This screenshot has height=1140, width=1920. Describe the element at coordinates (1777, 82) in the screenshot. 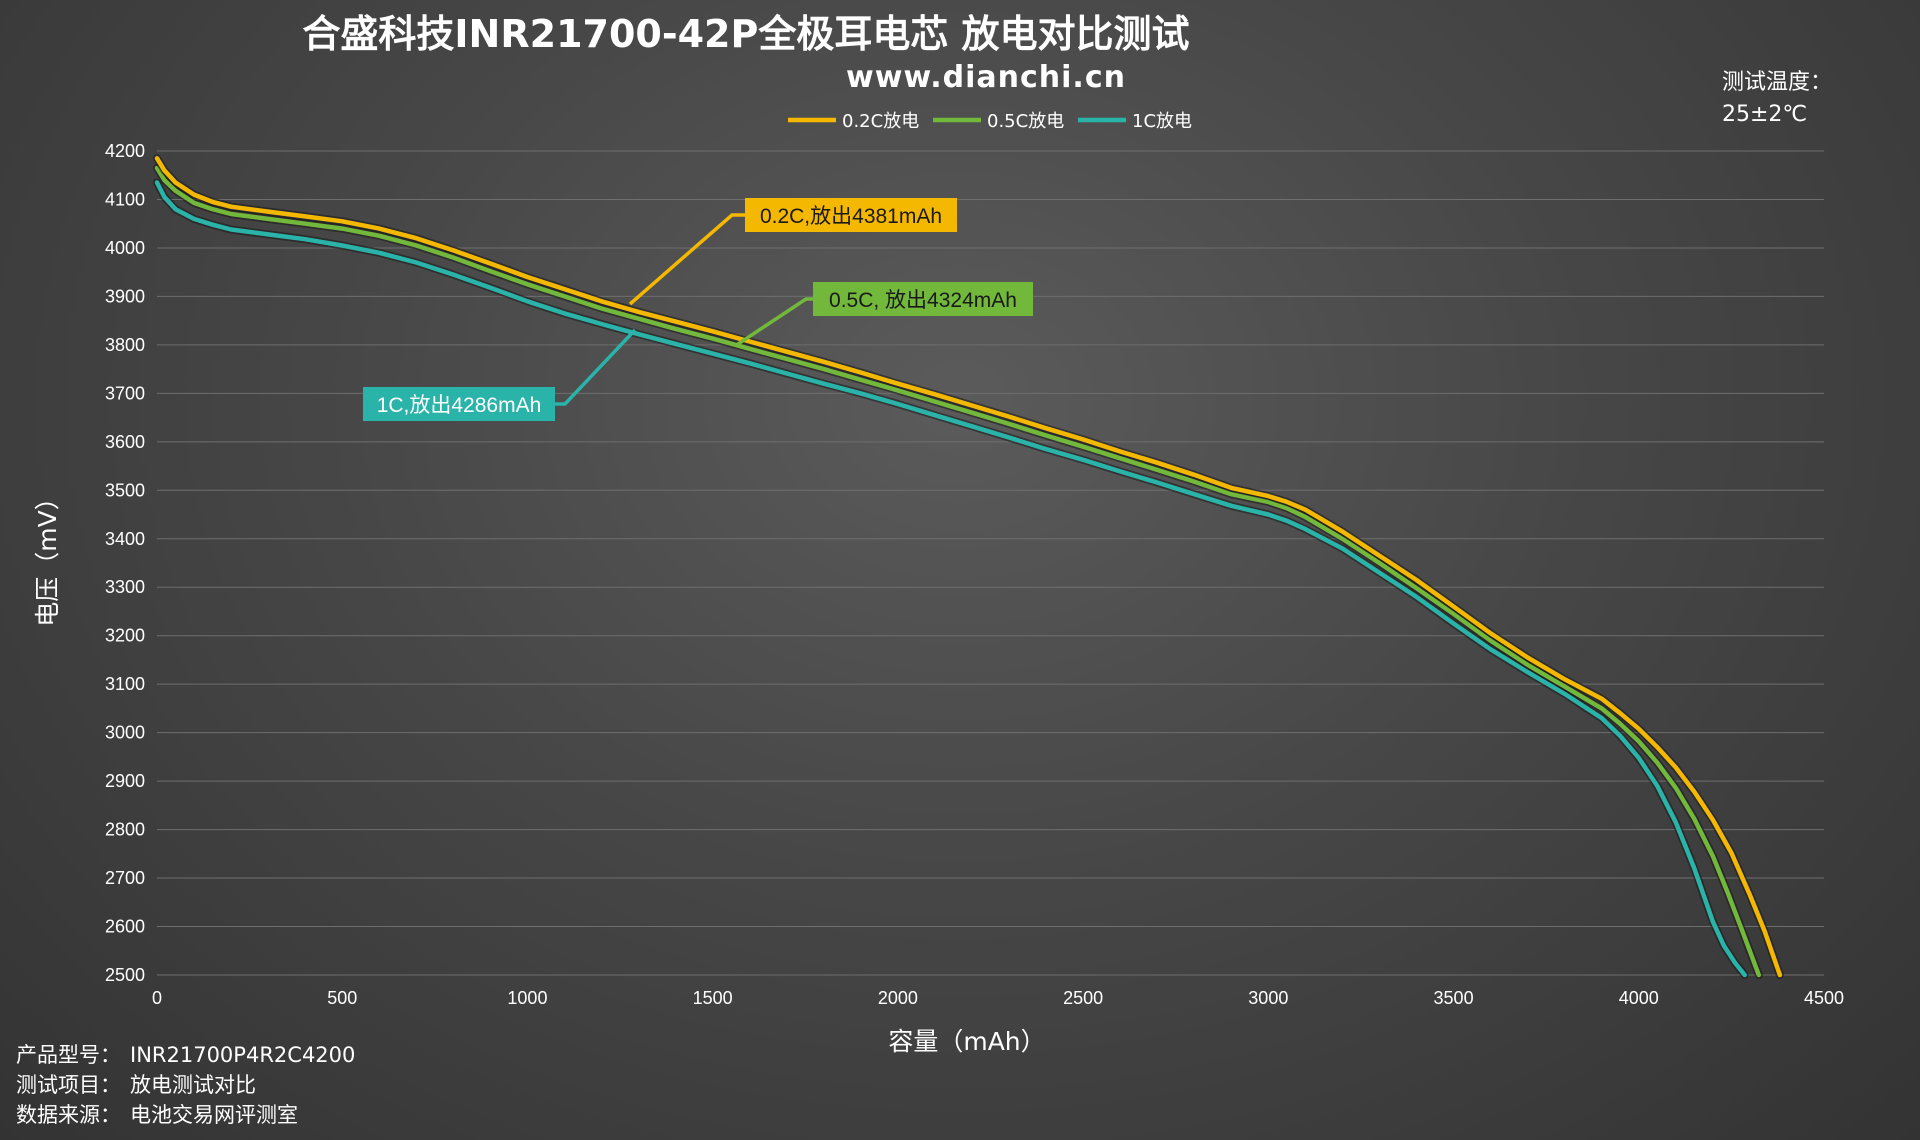

I see `temperature-label: 测试温度：` at that location.